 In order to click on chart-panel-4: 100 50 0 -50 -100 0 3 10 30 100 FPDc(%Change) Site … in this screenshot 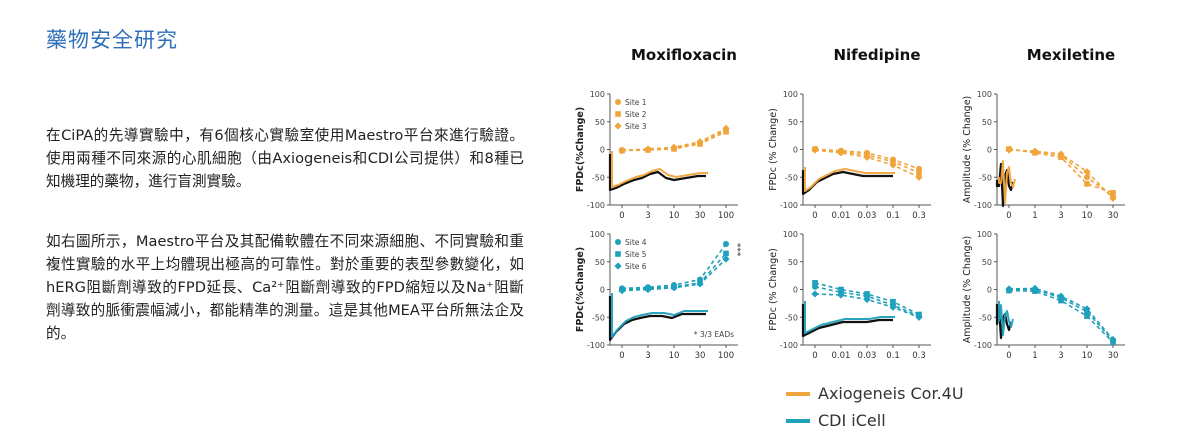, I will do `click(661, 295)`.